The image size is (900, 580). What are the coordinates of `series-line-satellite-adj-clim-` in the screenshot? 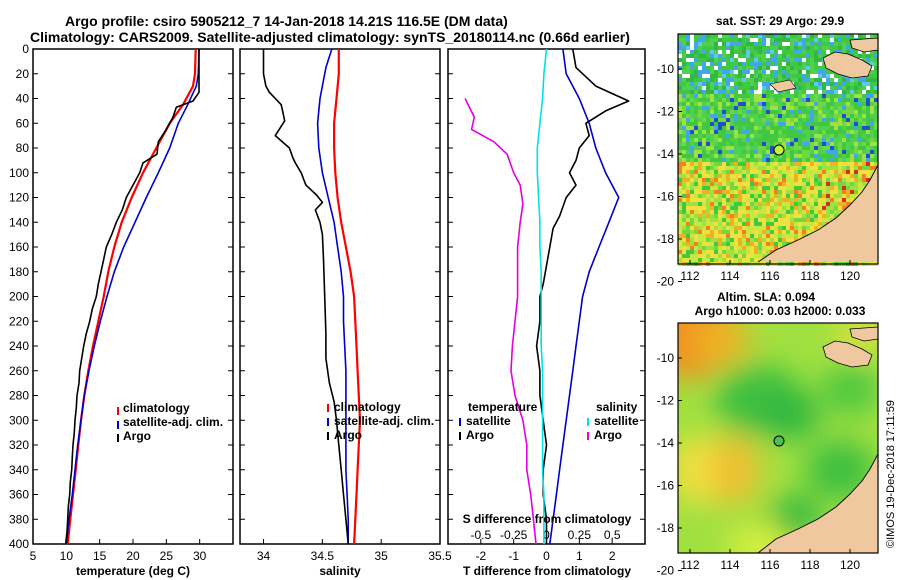 It's located at (132, 296).